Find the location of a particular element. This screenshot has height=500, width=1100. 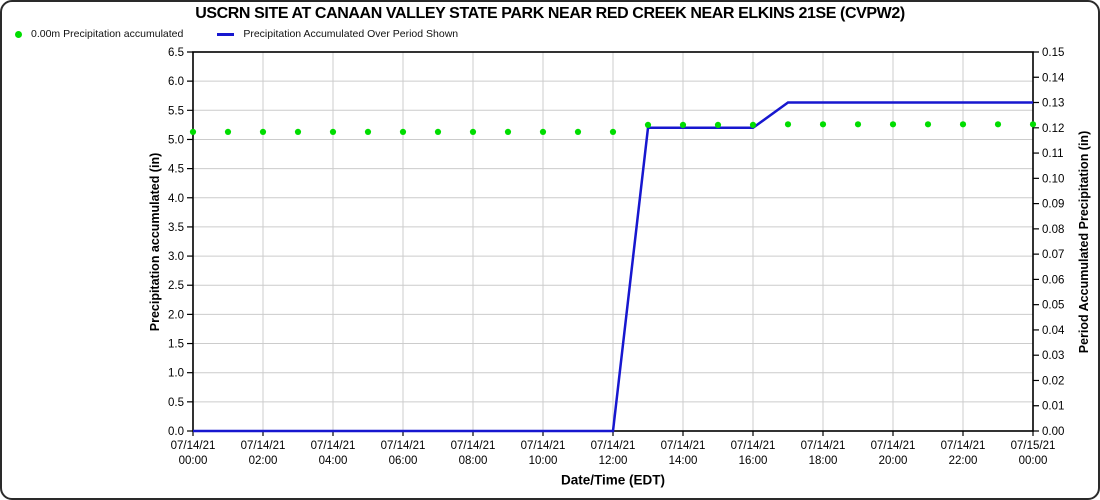

right-tick-label: 0.03 is located at coordinates (1053, 356).